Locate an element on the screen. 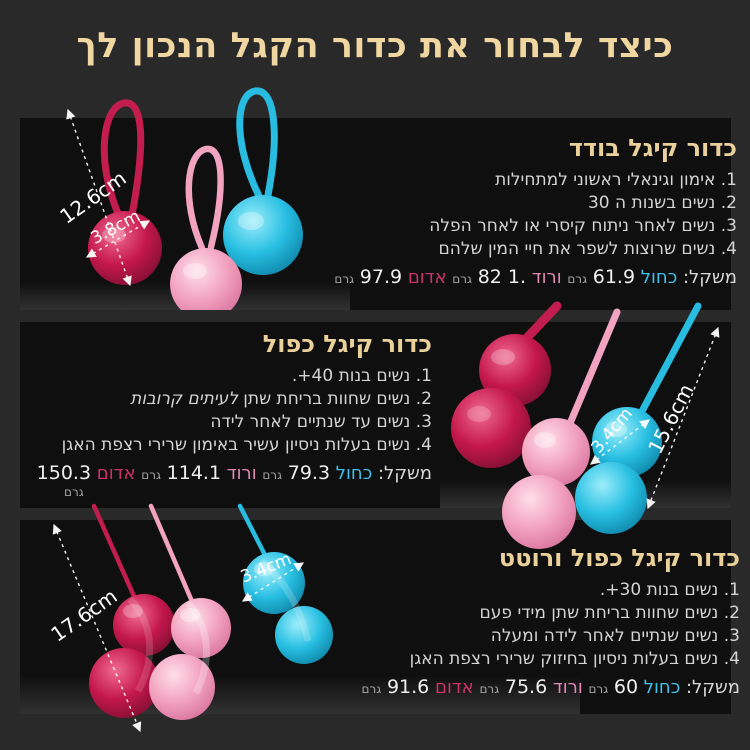 This screenshot has height=750, width=750. list-item: 2. נשים שחוות בריחת שתן מידי פעם is located at coordinates (540, 613).